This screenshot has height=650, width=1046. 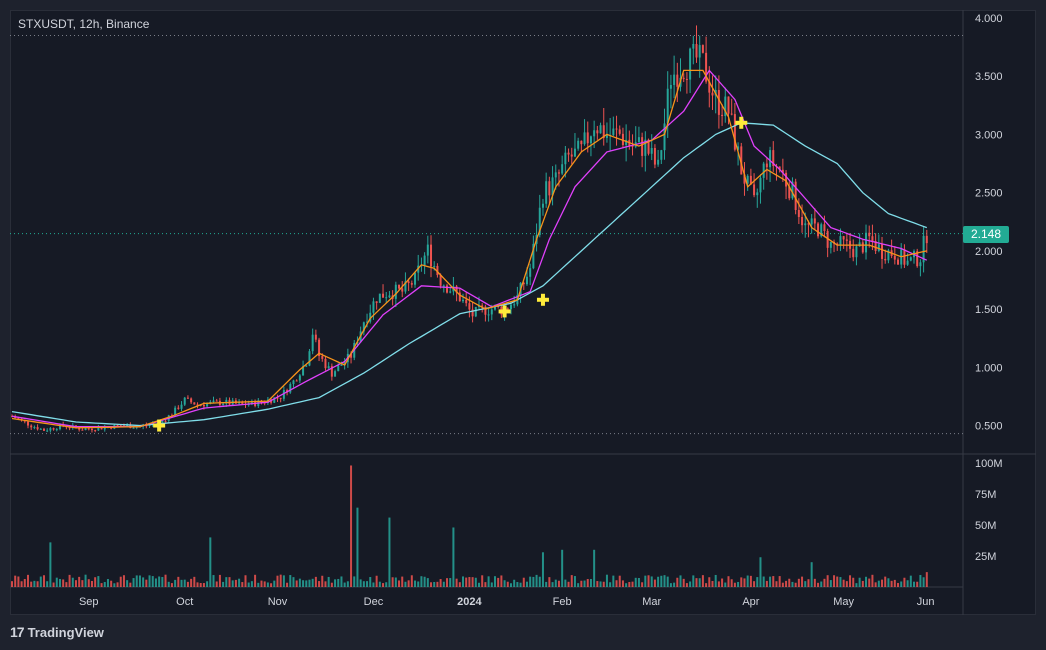 I want to click on tradingview-logo: 17 TradingView, so click(x=57, y=632).